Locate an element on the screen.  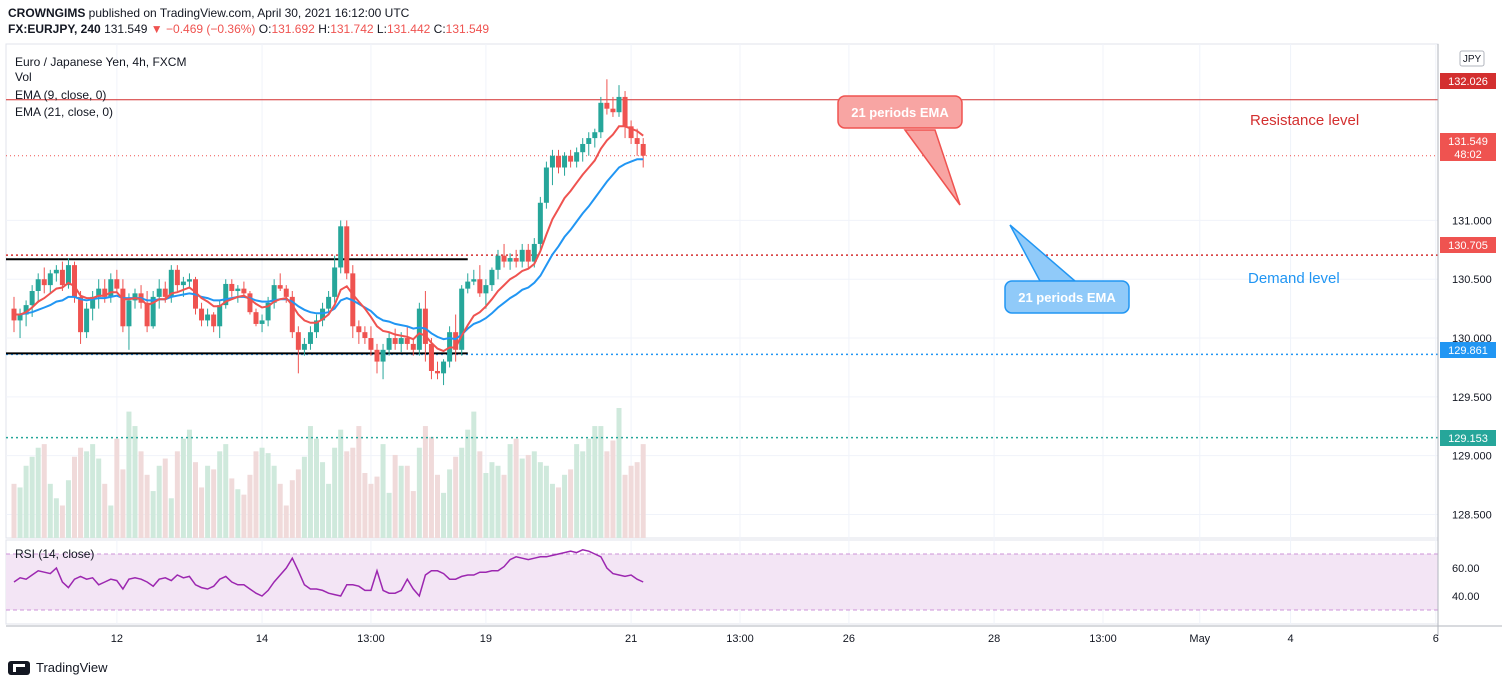
svg-text: JPY is located at coordinates (1472, 59).